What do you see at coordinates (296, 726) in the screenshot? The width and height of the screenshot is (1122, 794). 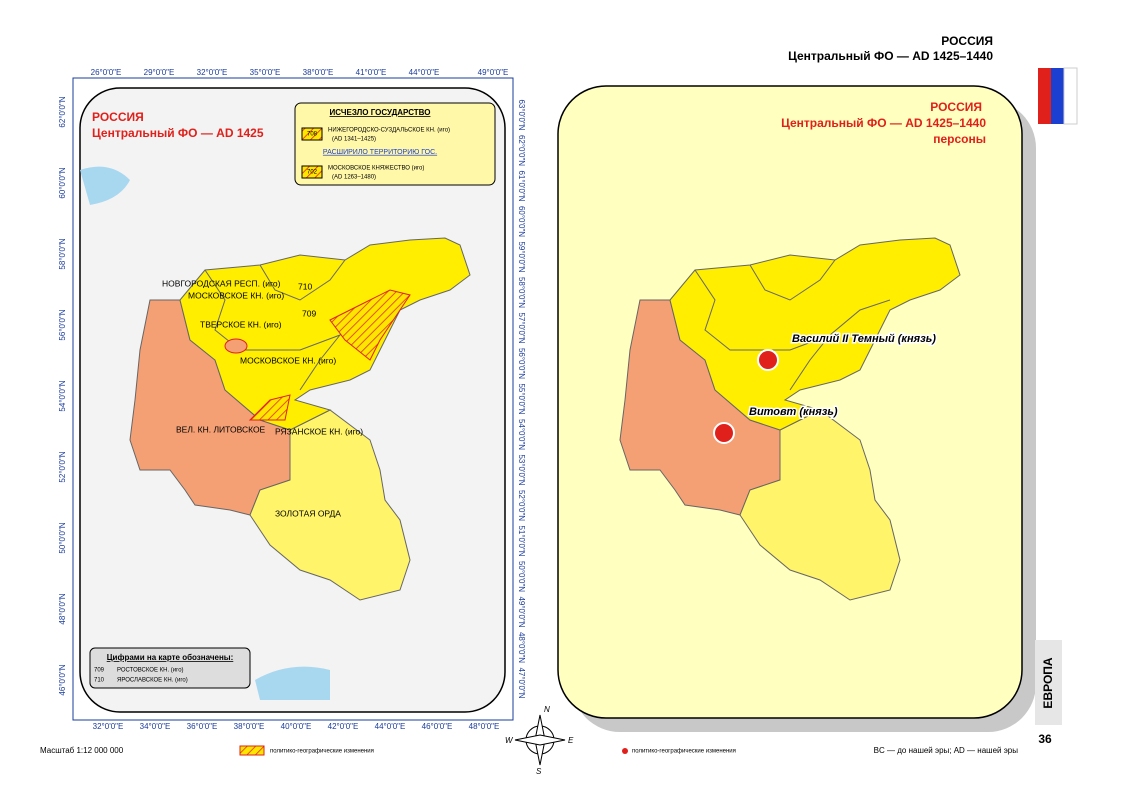 I see `lon-tick: 40°0'0"E` at bounding box center [296, 726].